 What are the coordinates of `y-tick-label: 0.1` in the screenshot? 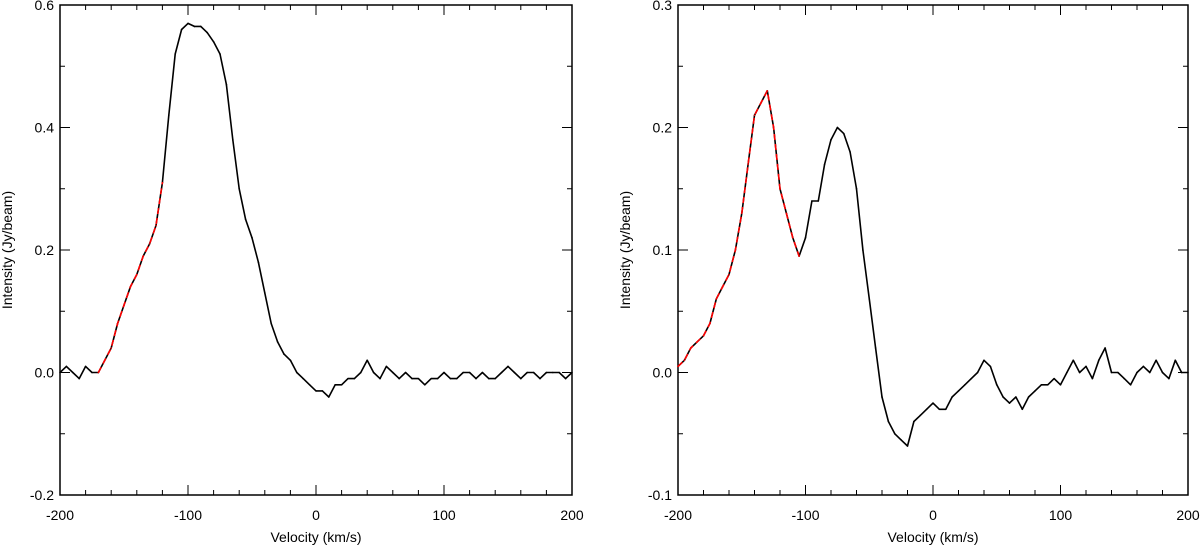 It's located at (663, 250).